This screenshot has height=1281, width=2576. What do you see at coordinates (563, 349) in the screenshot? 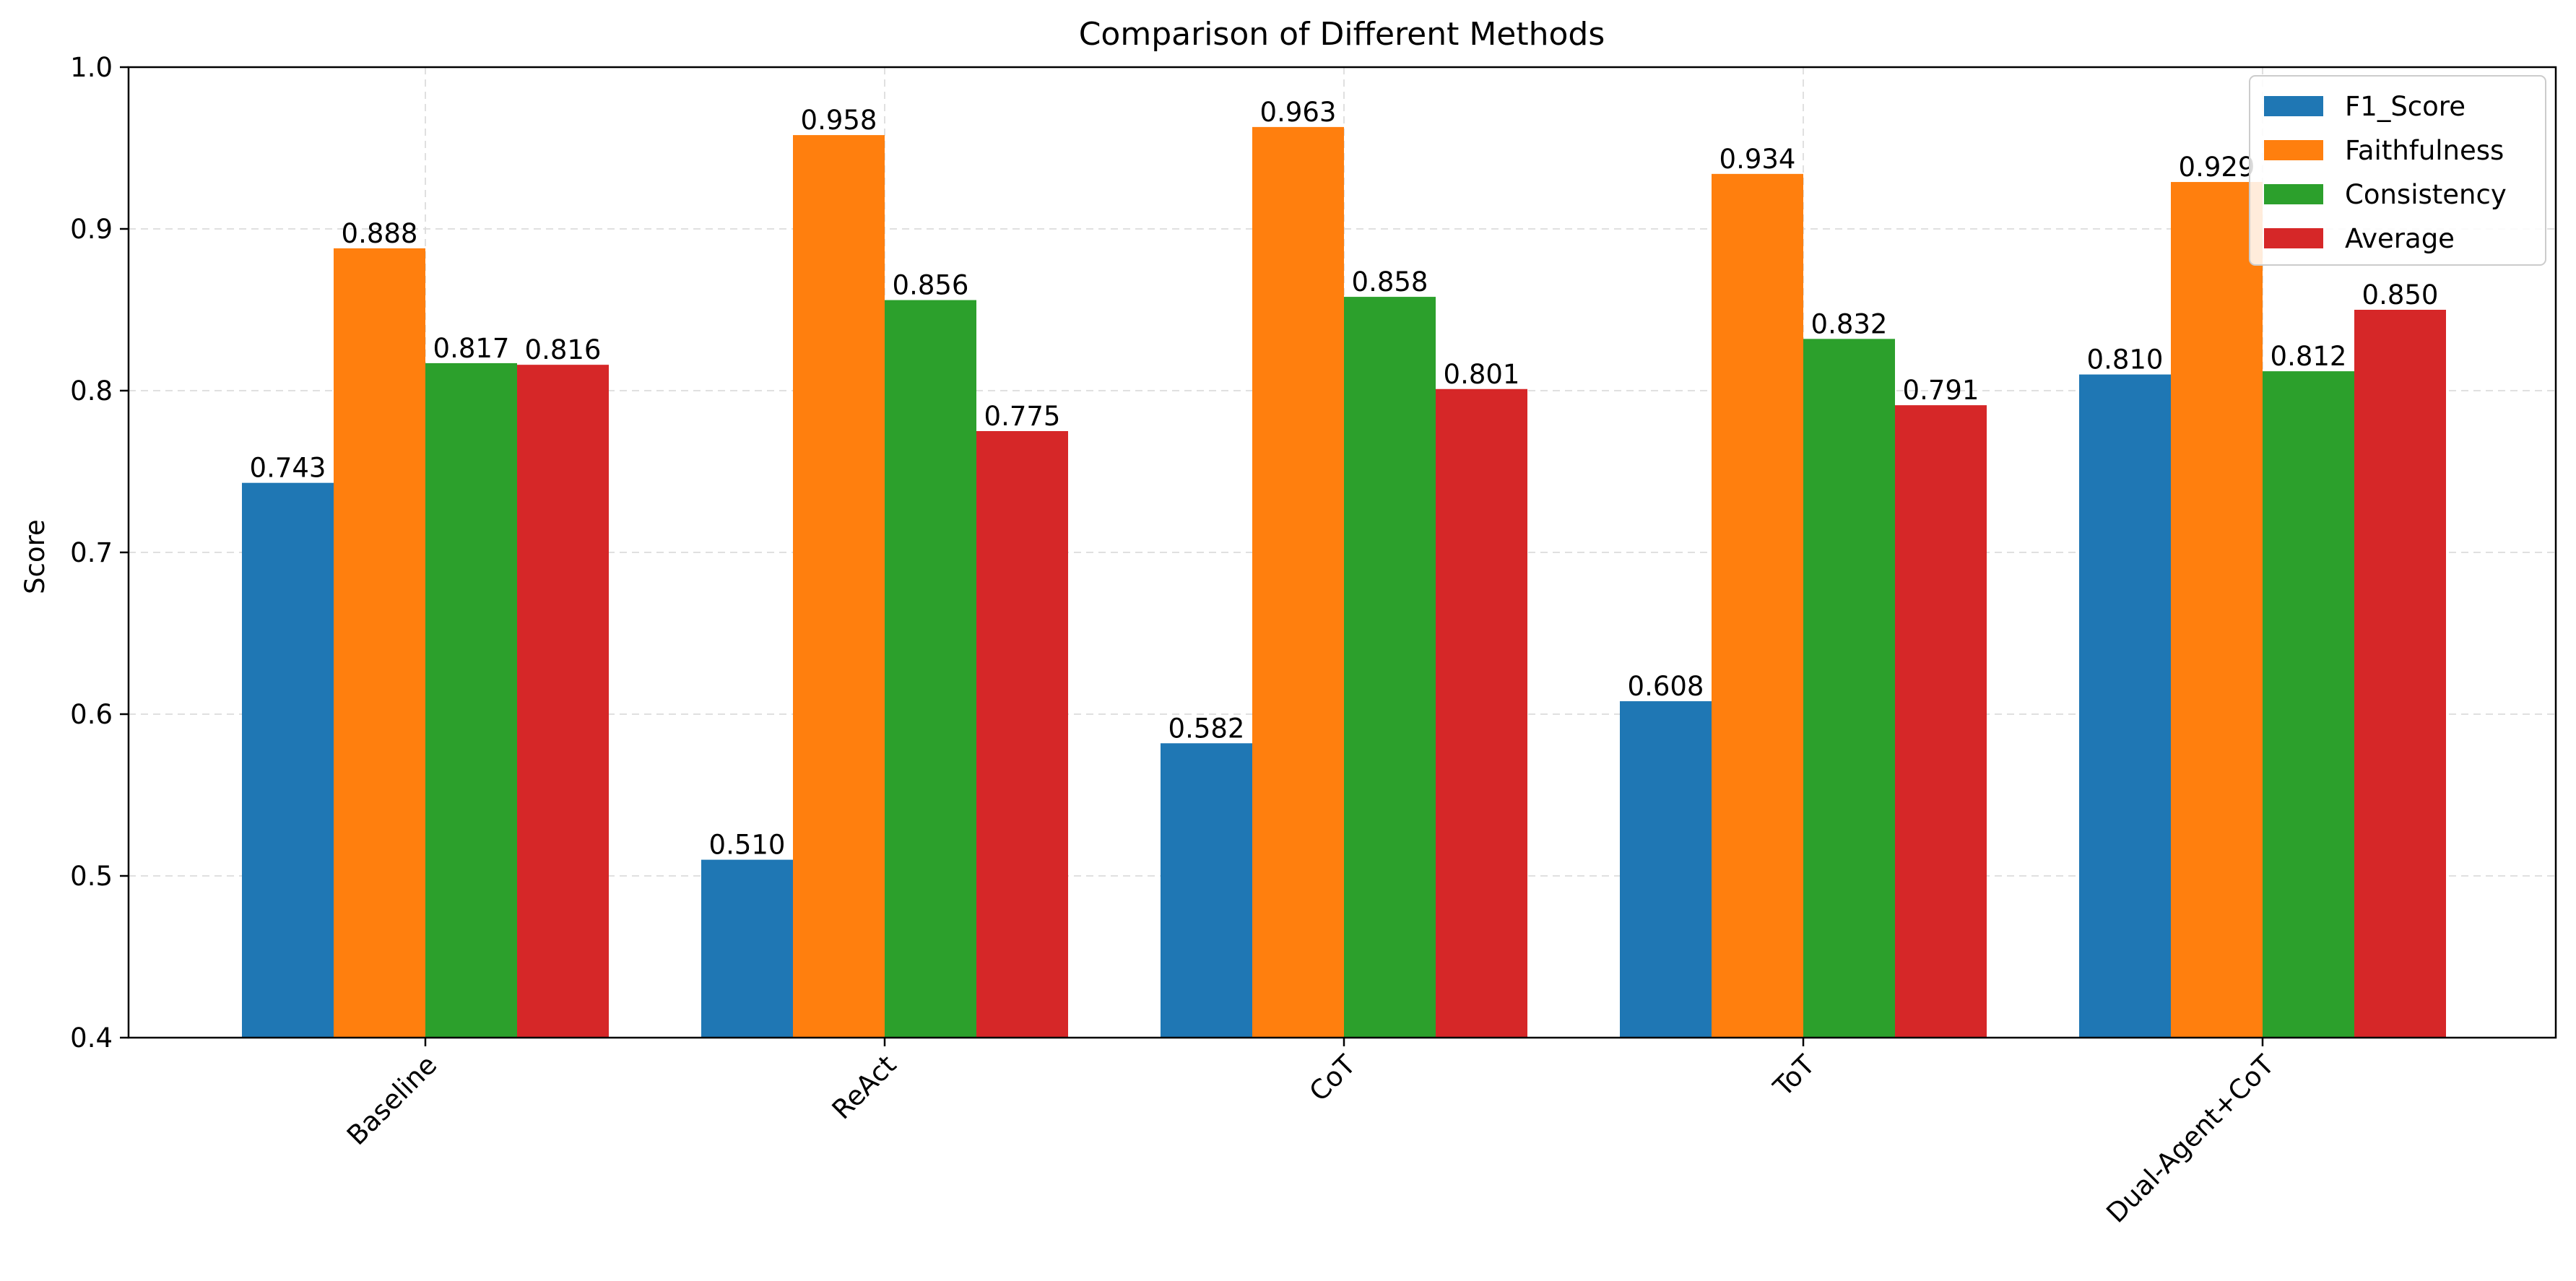
I see `bar-value-label: 0.816` at bounding box center [563, 349].